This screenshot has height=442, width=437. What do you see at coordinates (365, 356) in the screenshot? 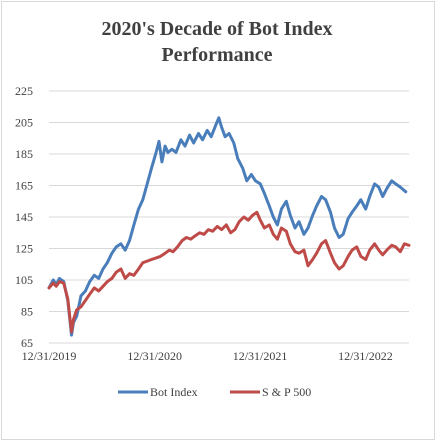
I see `x-tick-label: 12/31/2022` at bounding box center [365, 356].